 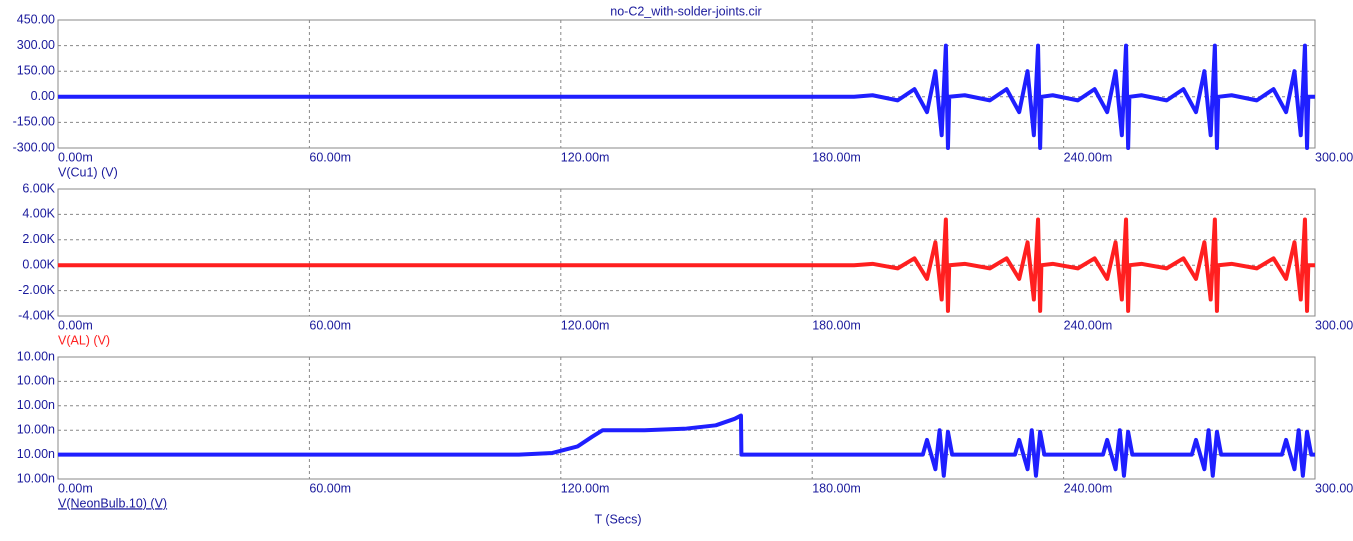 I want to click on y-tick-label: 300.00, so click(x=36, y=45).